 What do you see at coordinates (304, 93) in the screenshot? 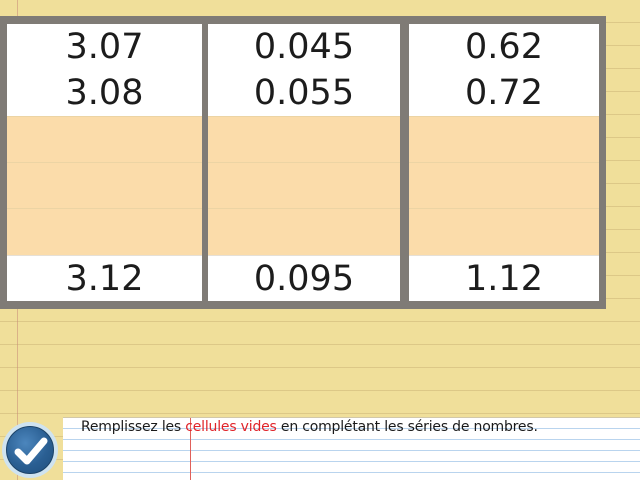
I see `series-2-value-2: 0.055` at bounding box center [304, 93].